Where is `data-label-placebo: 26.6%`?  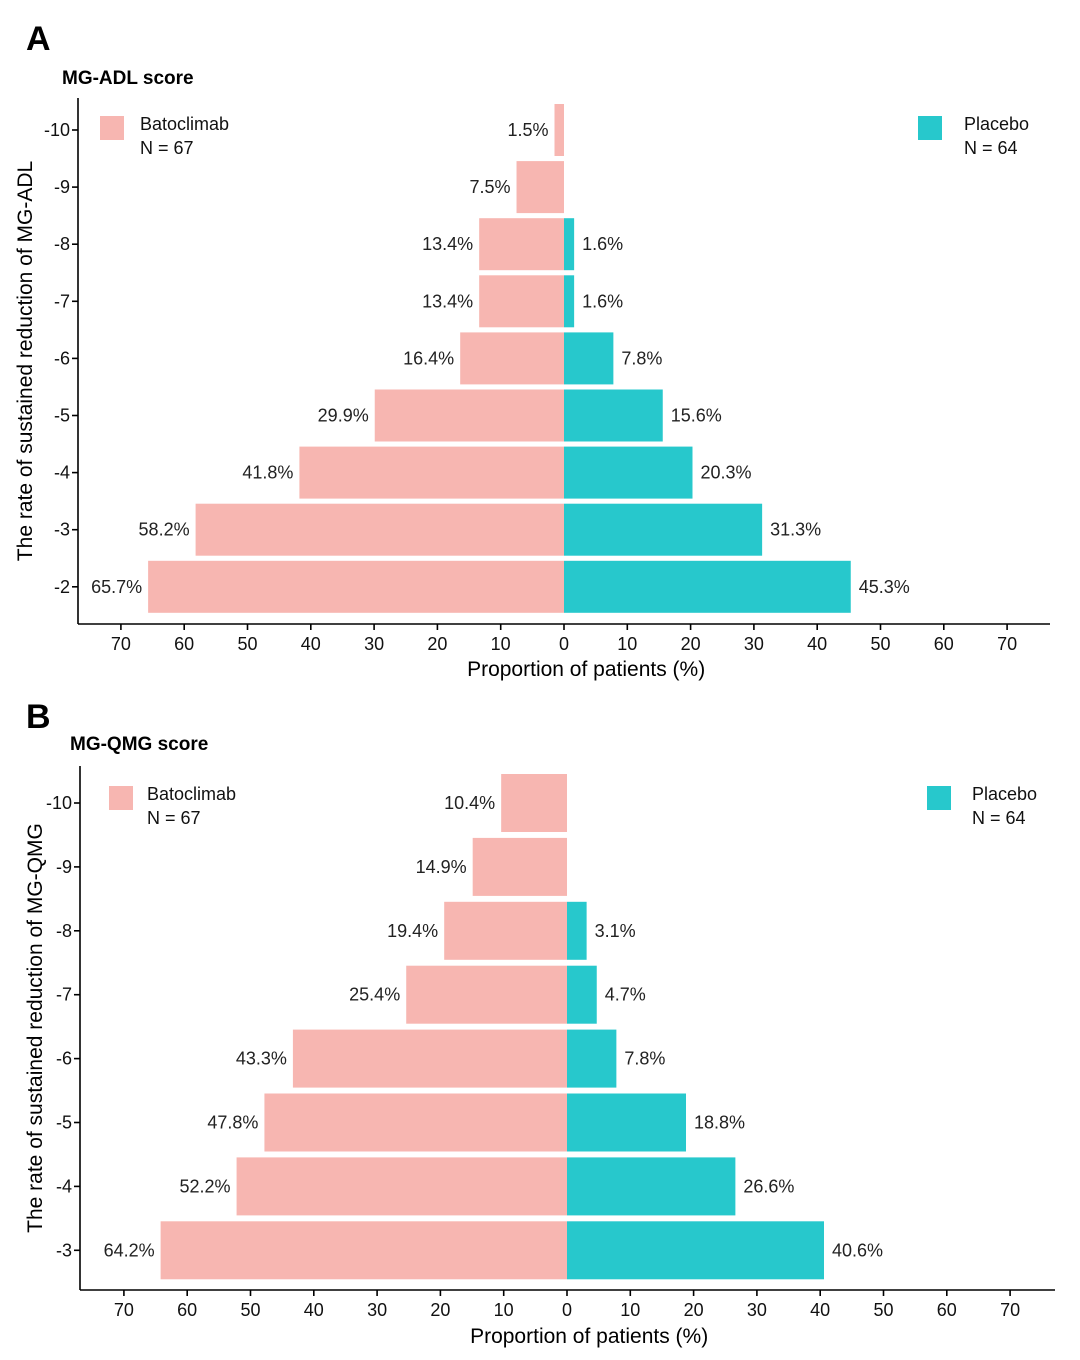
data-label-placebo: 26.6% is located at coordinates (768, 1186).